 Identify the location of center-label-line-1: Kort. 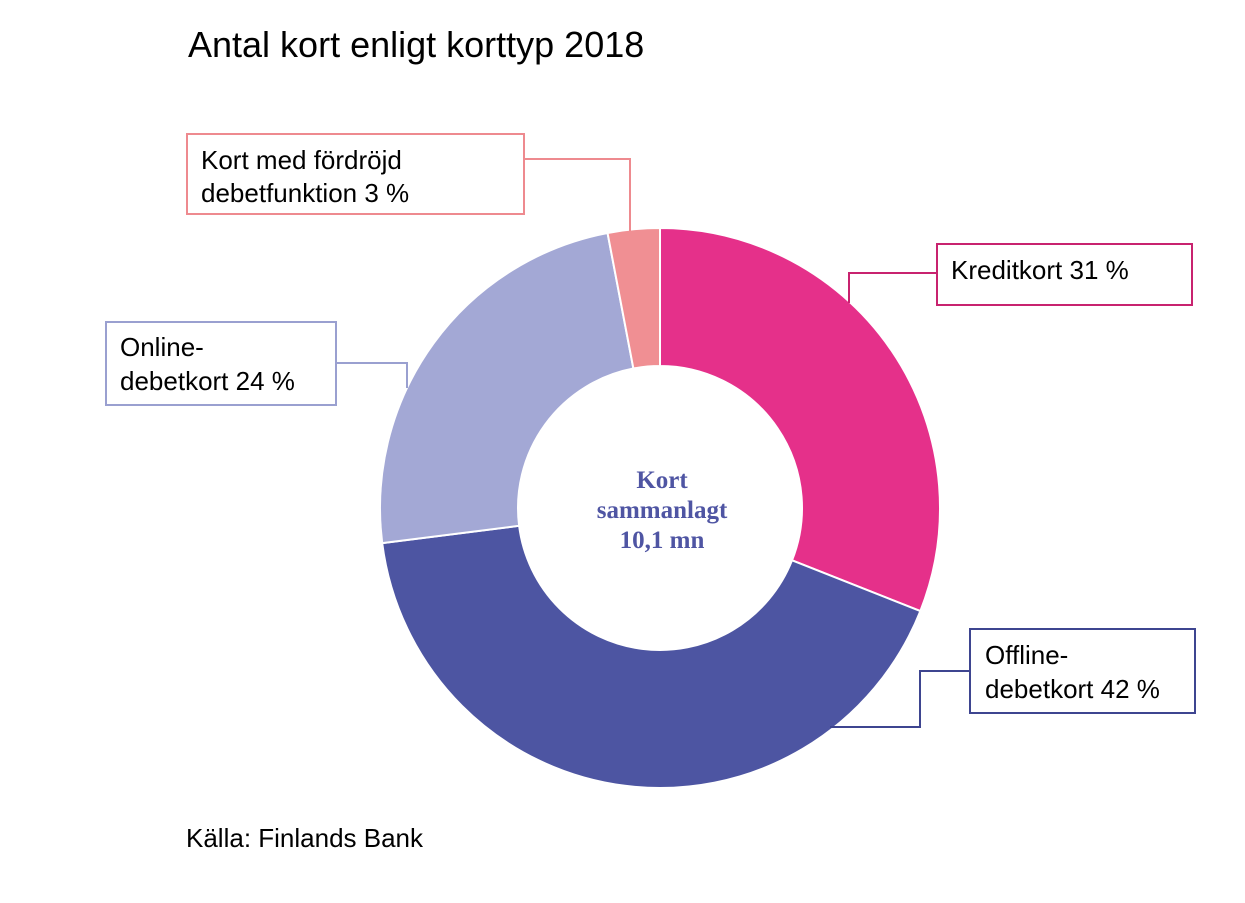
(662, 480).